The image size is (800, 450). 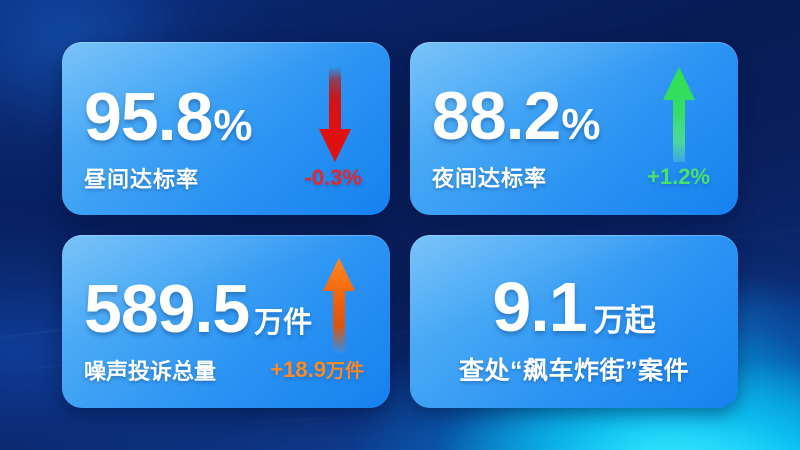 I want to click on stat-label: 昼间达标率, so click(x=142, y=179).